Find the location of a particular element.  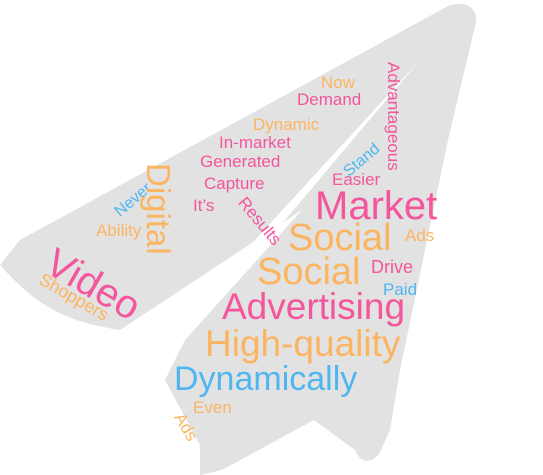

word-drive: Drive is located at coordinates (392, 267).